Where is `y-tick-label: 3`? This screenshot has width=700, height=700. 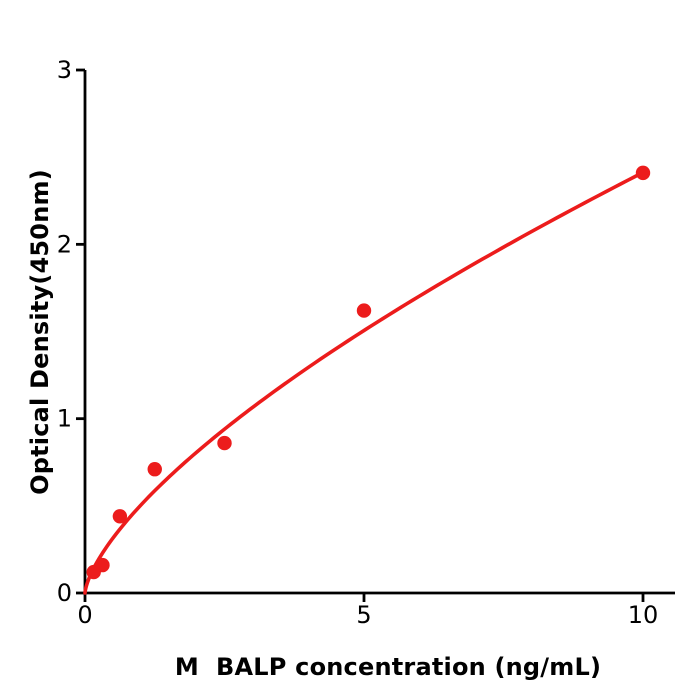 y-tick-label: 3 is located at coordinates (64, 70).